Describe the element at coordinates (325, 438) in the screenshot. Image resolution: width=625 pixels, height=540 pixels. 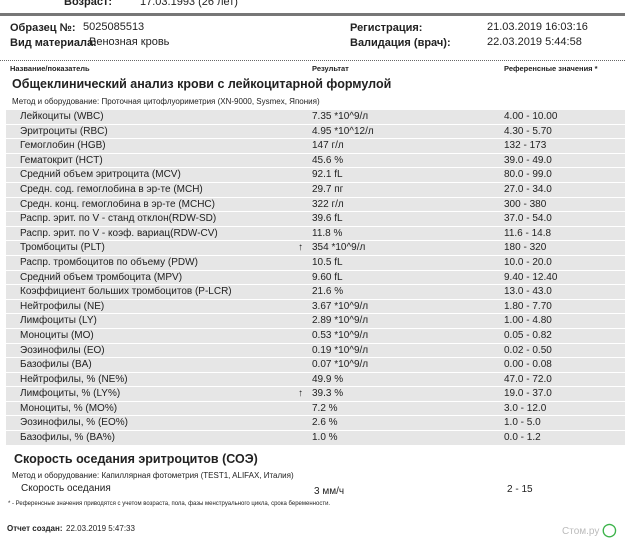
I see `row-result: 1.0 %` at that location.